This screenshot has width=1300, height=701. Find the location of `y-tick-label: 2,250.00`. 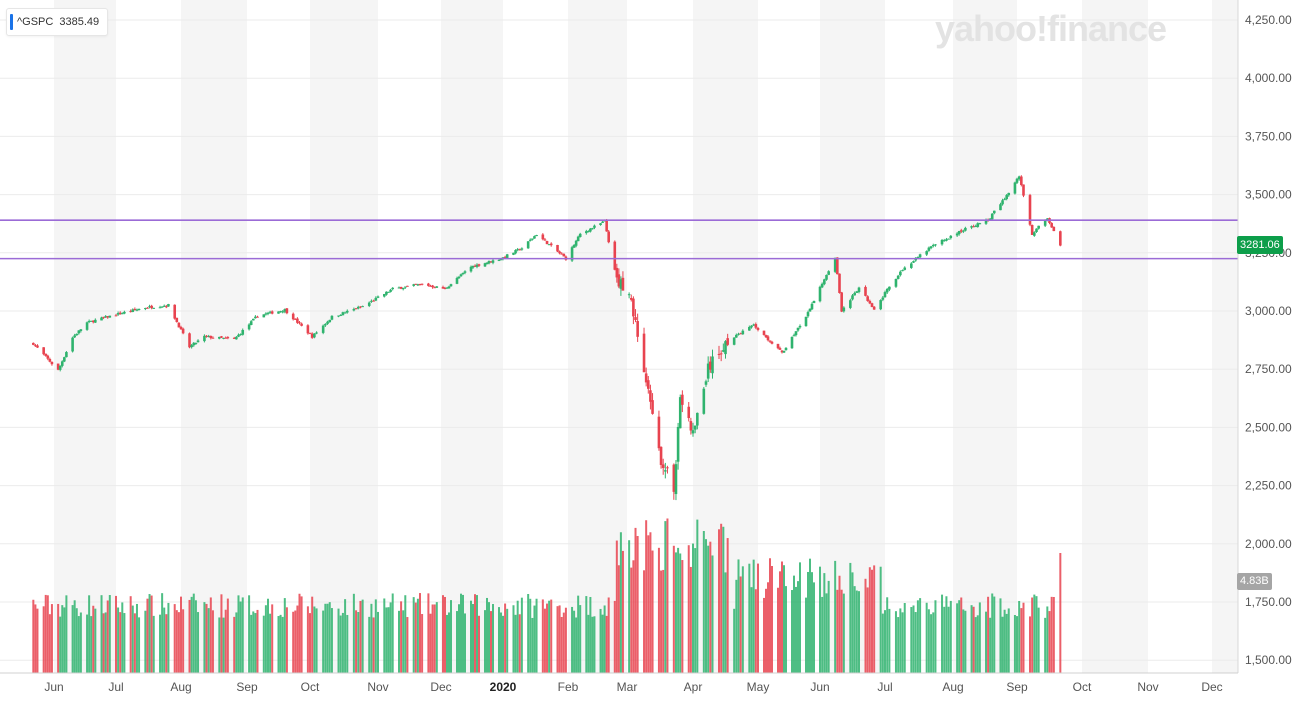

y-tick-label: 2,250.00 is located at coordinates (1268, 486).